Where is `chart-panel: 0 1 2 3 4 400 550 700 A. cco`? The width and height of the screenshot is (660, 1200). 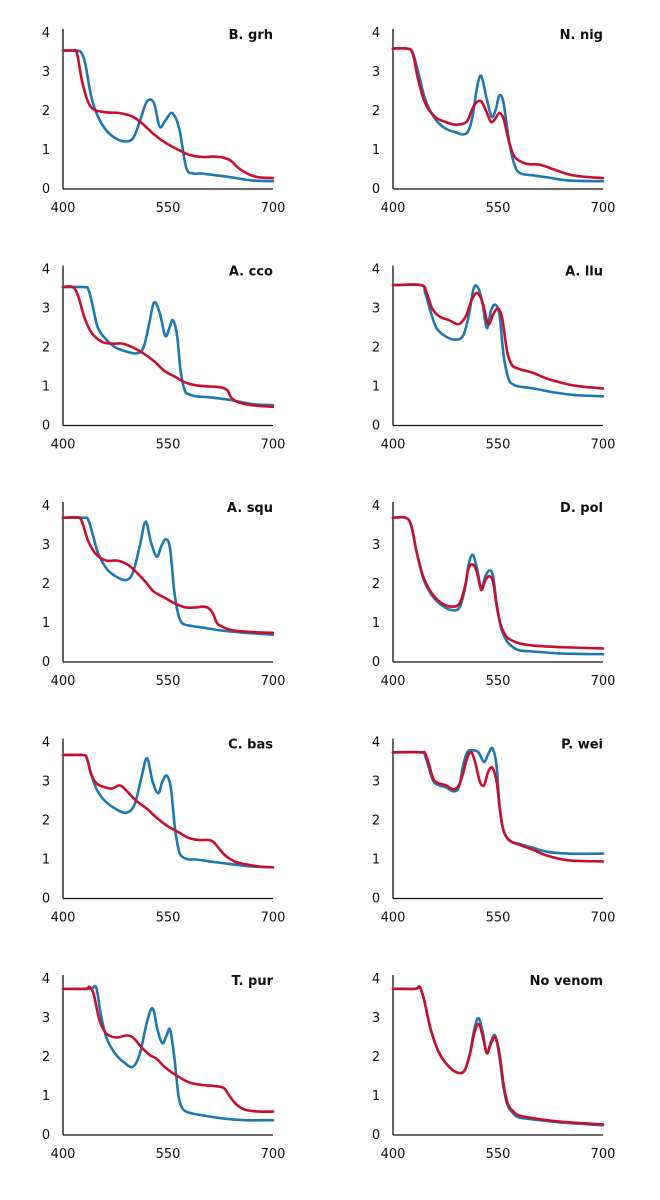 chart-panel: 0 1 2 3 4 400 550 700 A. cco is located at coordinates (164, 358).